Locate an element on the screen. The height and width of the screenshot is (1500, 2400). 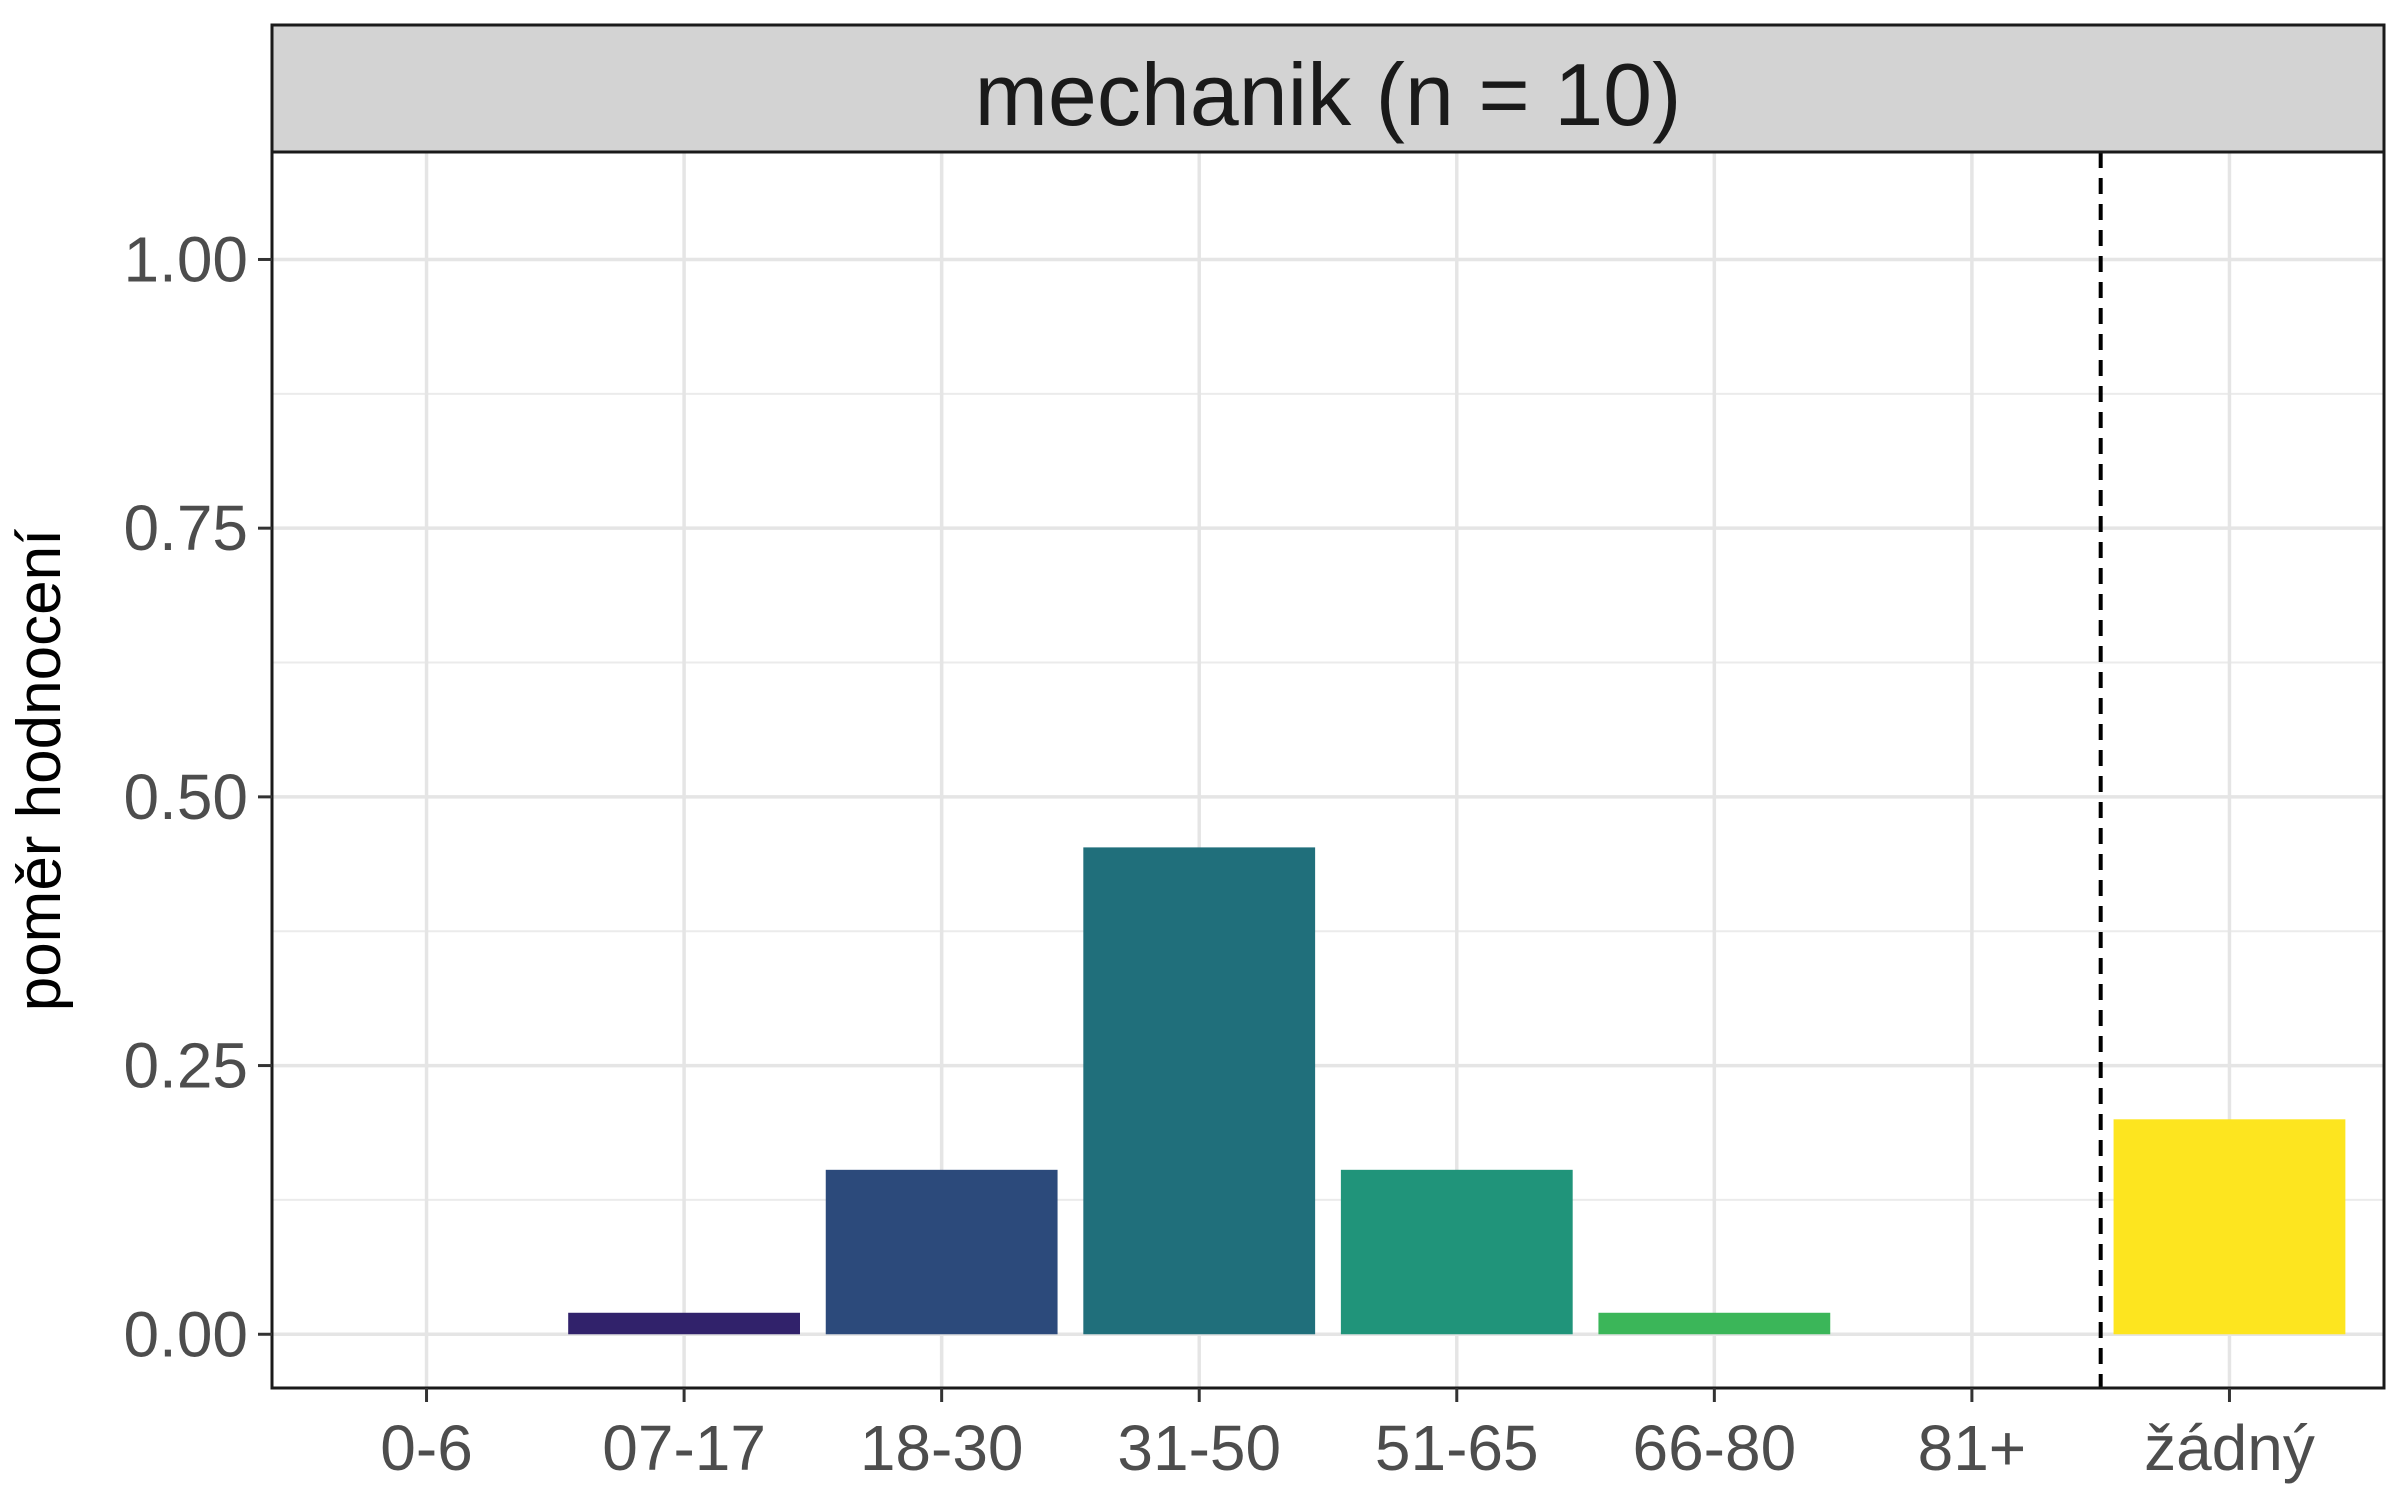
x-tick-label: 31-50 is located at coordinates (1199, 1448).